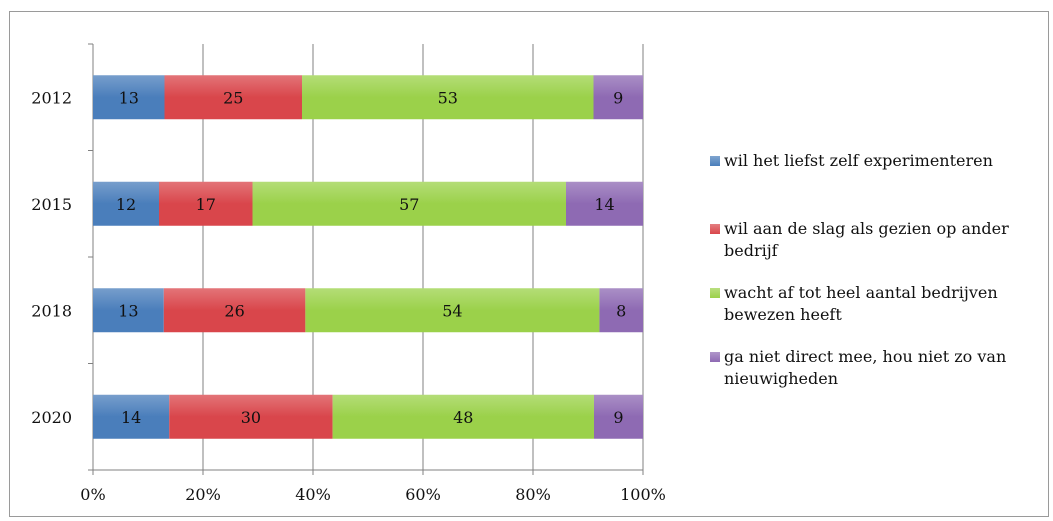 The image size is (1053, 521). I want to click on data-label: 54, so click(452, 310).